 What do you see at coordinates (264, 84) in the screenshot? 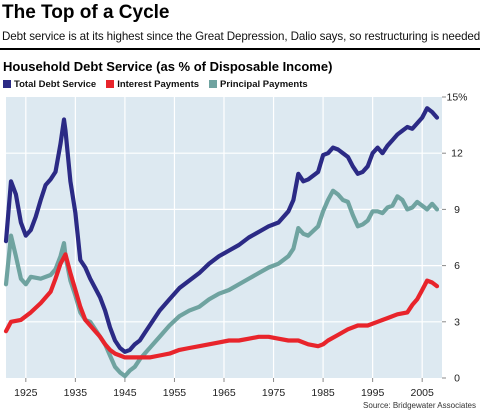
I see `legend-label-principal: Principal Payments` at bounding box center [264, 84].